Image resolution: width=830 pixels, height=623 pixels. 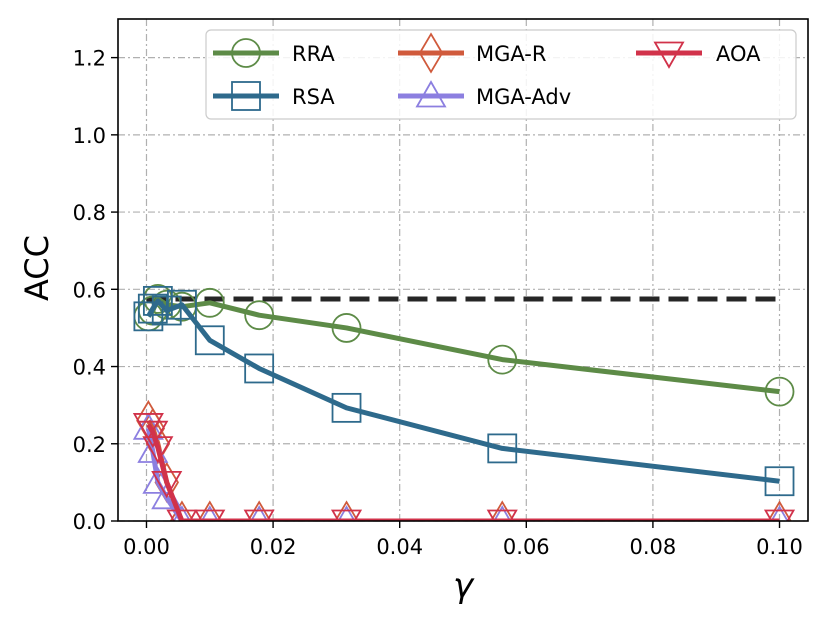 What do you see at coordinates (89, 59) in the screenshot?
I see `y-tick-label: 1.2` at bounding box center [89, 59].